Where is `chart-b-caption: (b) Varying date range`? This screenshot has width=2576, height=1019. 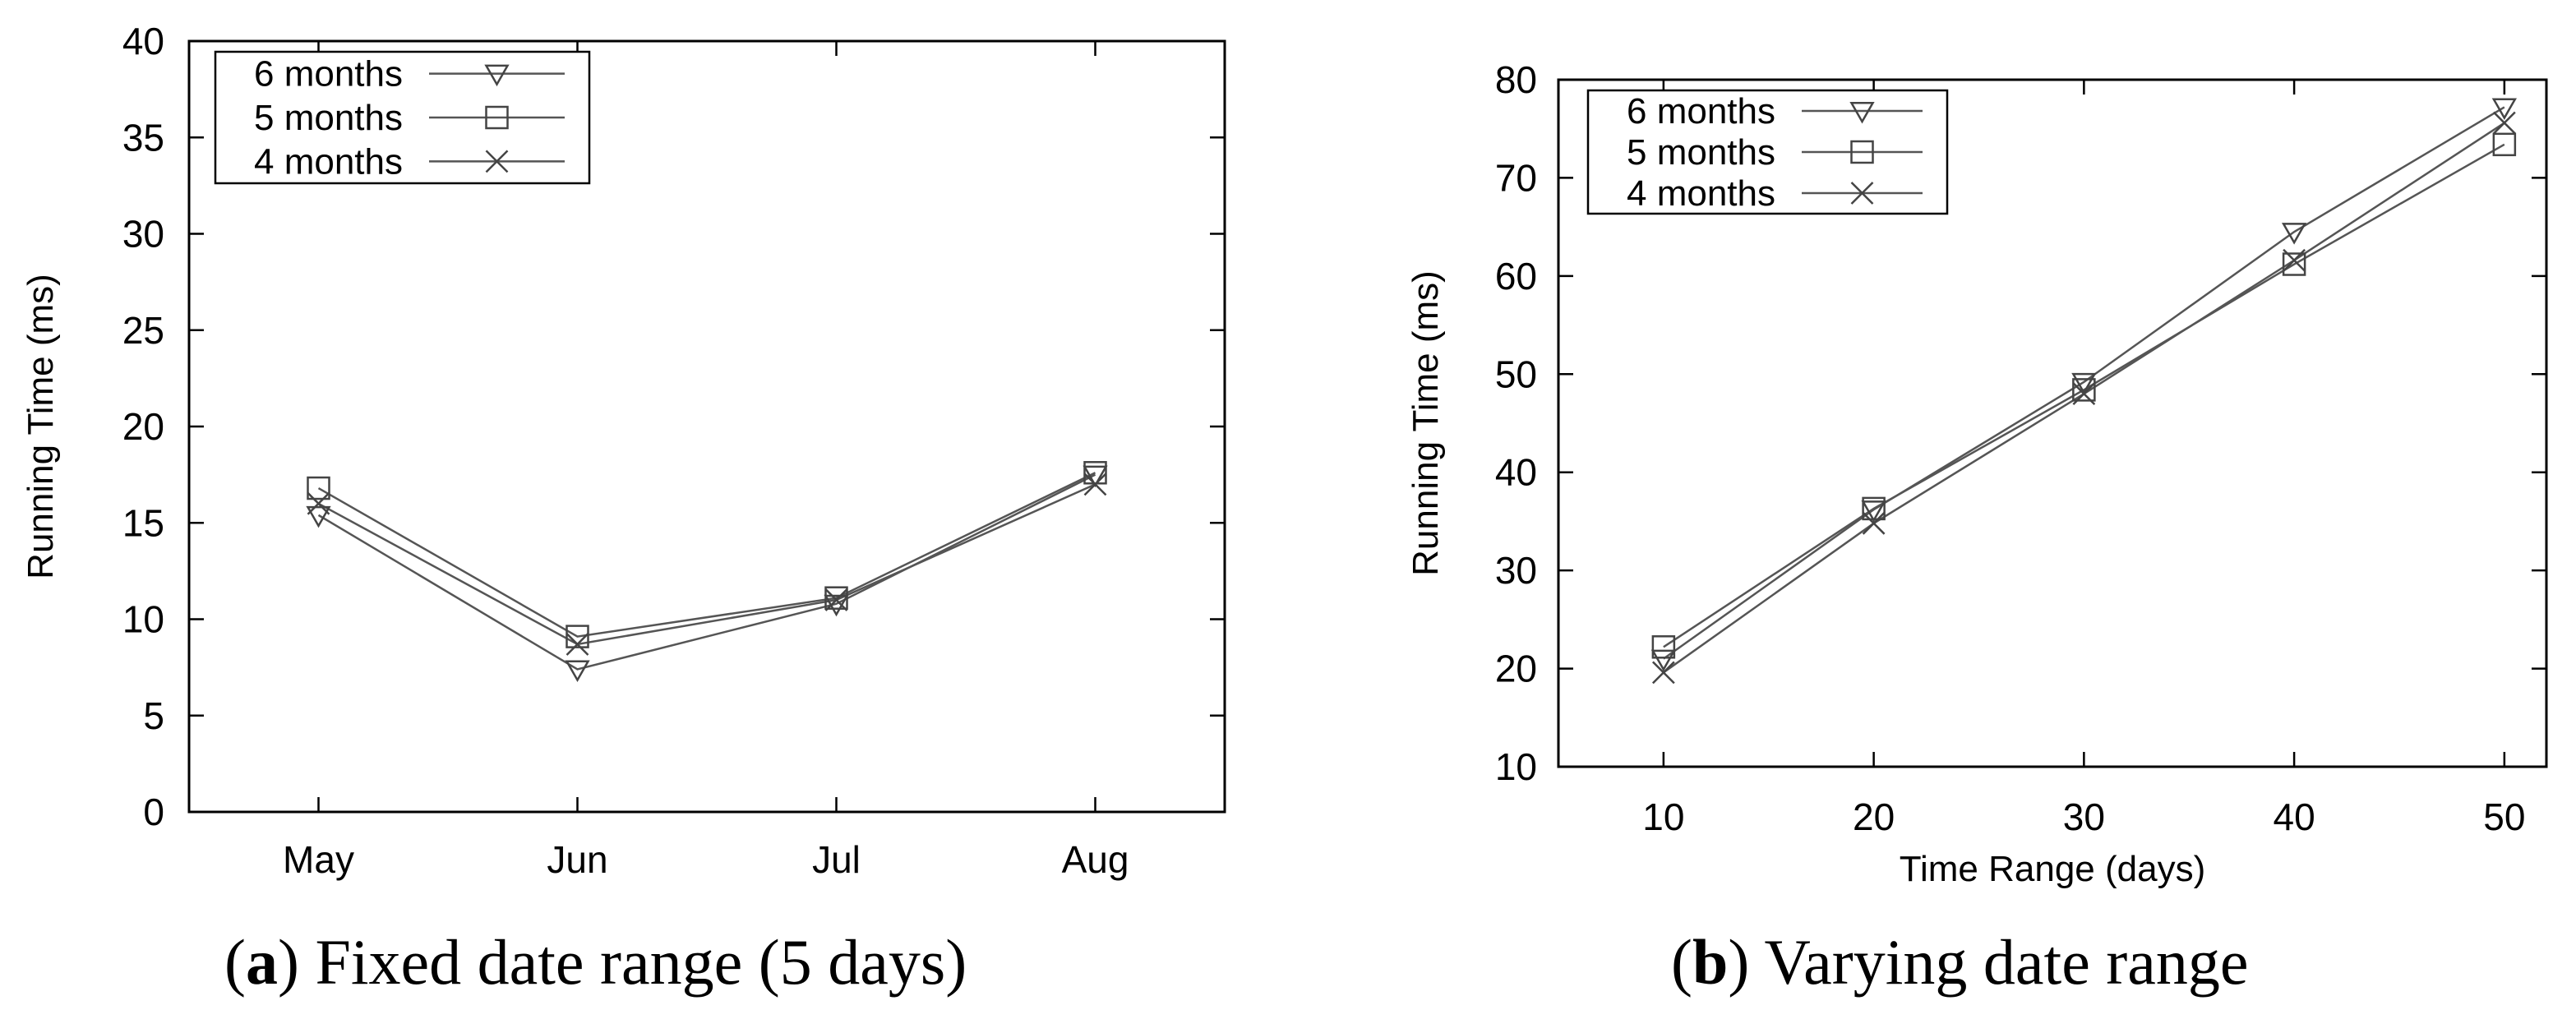
chart-b-caption: (b) Varying date range is located at coordinates (1960, 962).